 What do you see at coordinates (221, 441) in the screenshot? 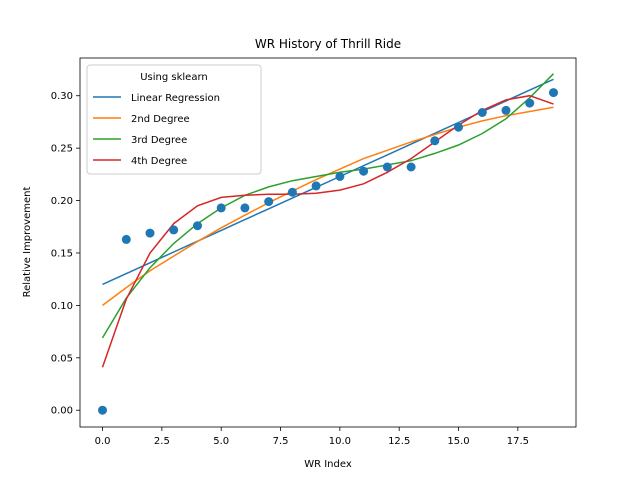
I see `x-tick-label: 5.0` at bounding box center [221, 441].